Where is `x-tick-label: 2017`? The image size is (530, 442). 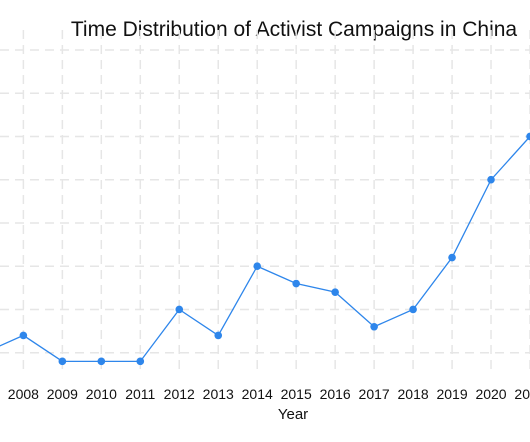 x-tick-label: 2017 is located at coordinates (374, 394).